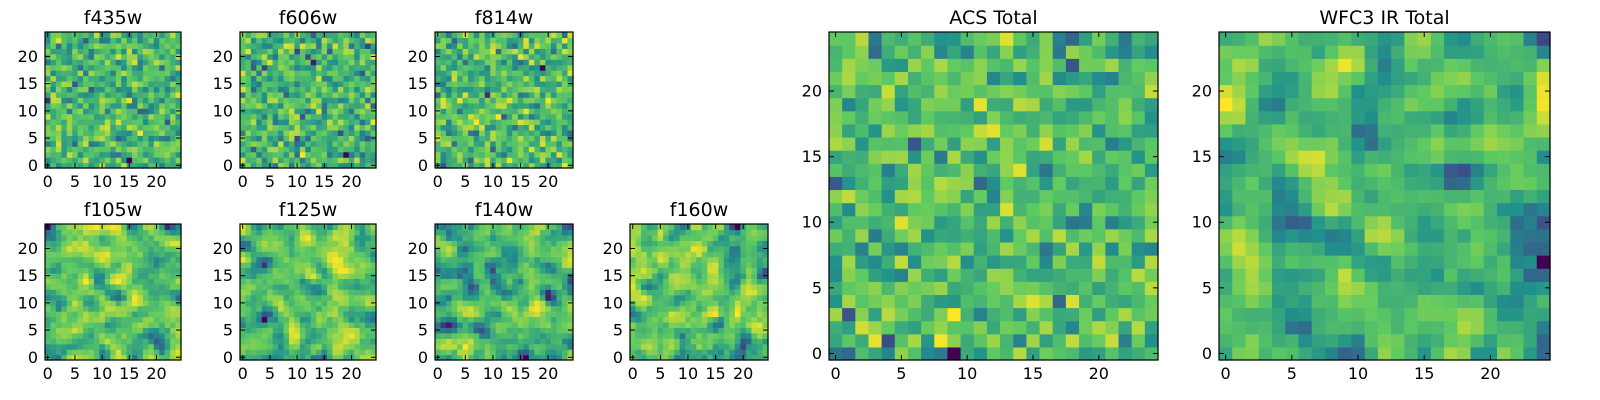 This screenshot has height=400, width=1600. I want to click on x-tick-label: 10, so click(102, 373).